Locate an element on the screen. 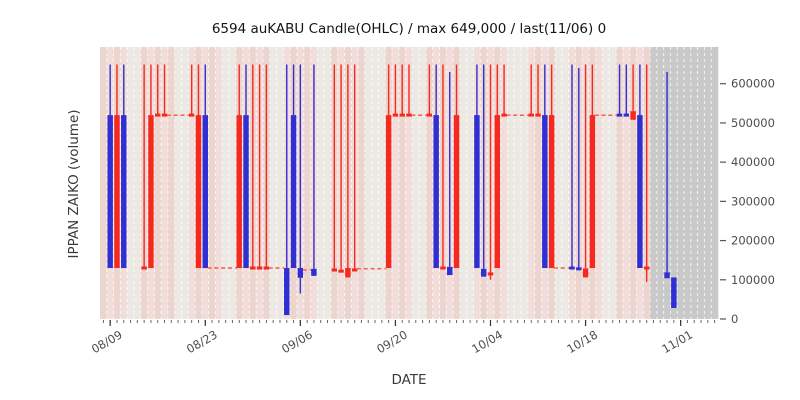 This screenshot has width=800, height=400. y-tick-label: 0 is located at coordinates (734, 319).